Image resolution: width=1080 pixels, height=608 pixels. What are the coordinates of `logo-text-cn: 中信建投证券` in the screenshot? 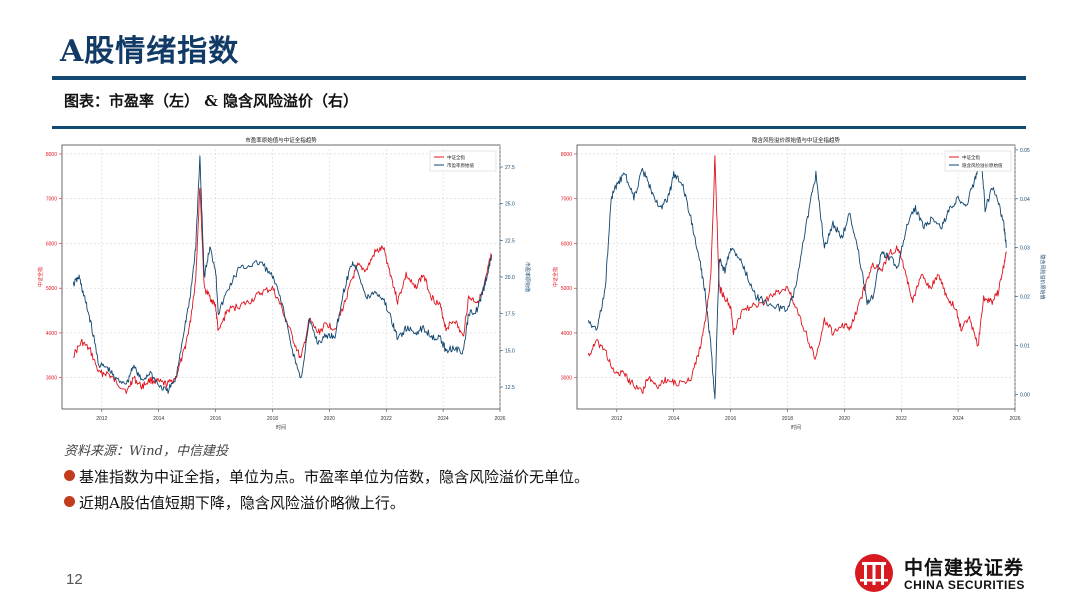 It's located at (964, 568).